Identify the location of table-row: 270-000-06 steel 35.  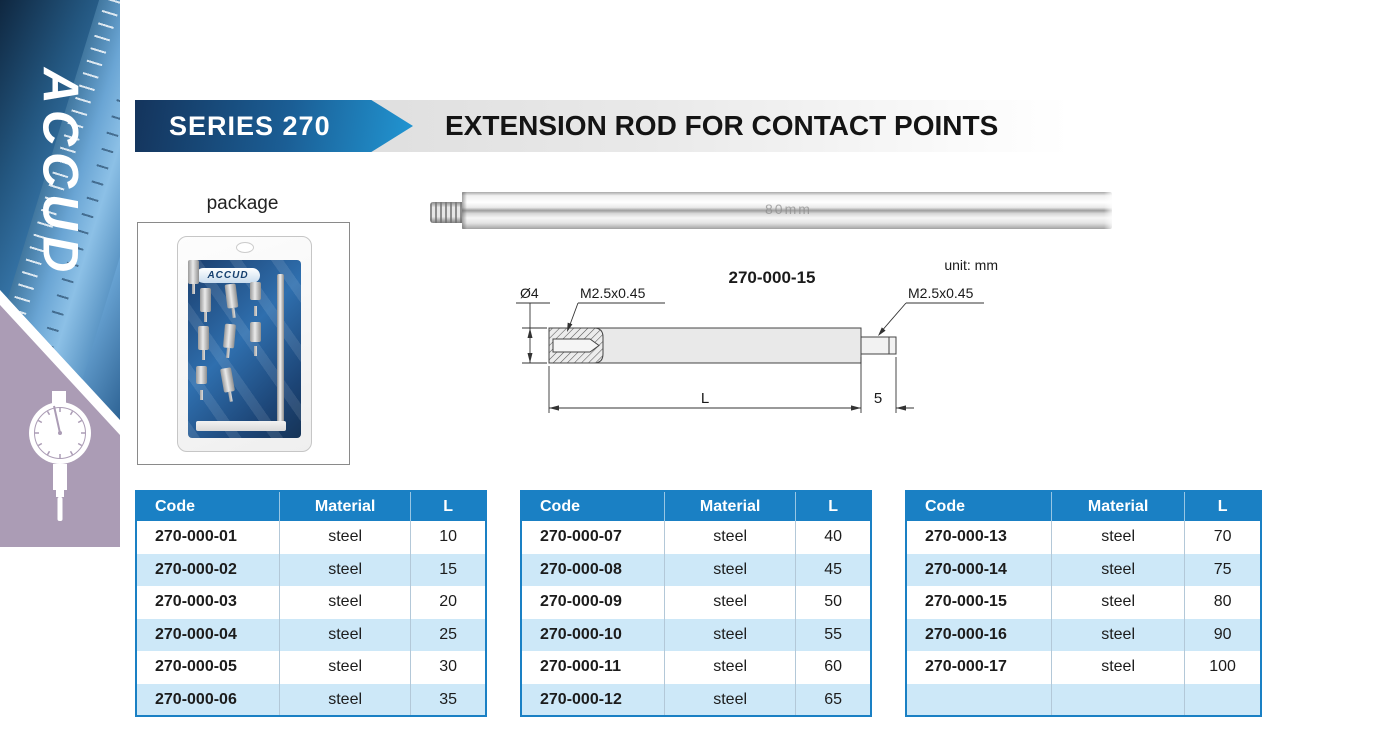
(311, 699).